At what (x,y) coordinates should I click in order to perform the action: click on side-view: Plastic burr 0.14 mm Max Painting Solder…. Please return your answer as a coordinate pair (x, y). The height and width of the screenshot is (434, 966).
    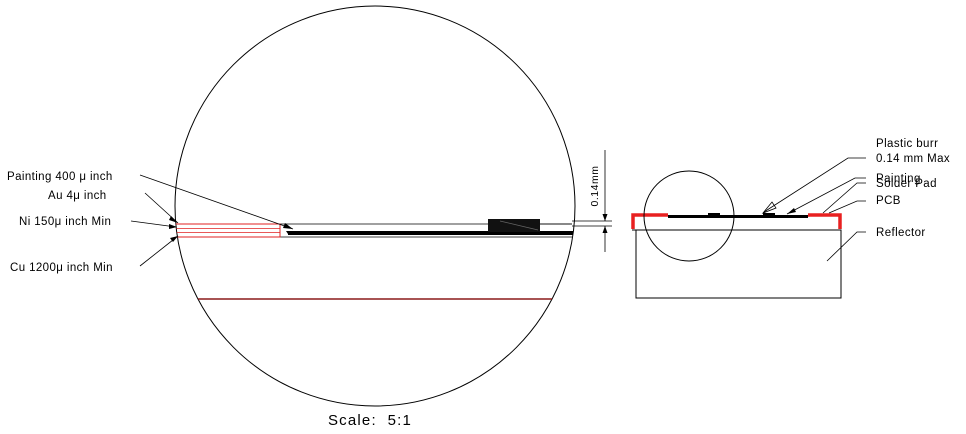
    Looking at the image, I should click on (790, 218).